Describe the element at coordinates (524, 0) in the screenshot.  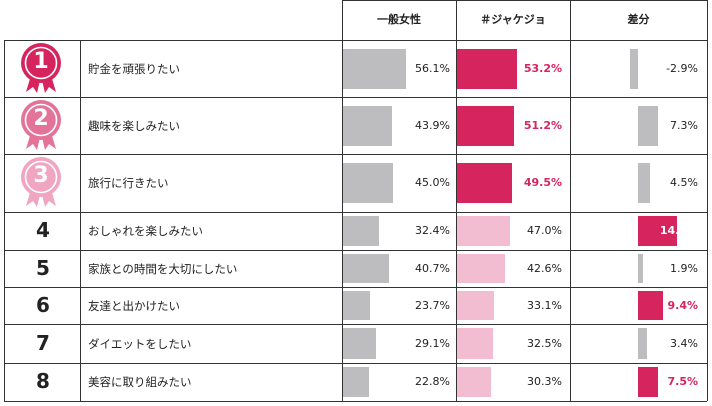
I see `table-top-border` at that location.